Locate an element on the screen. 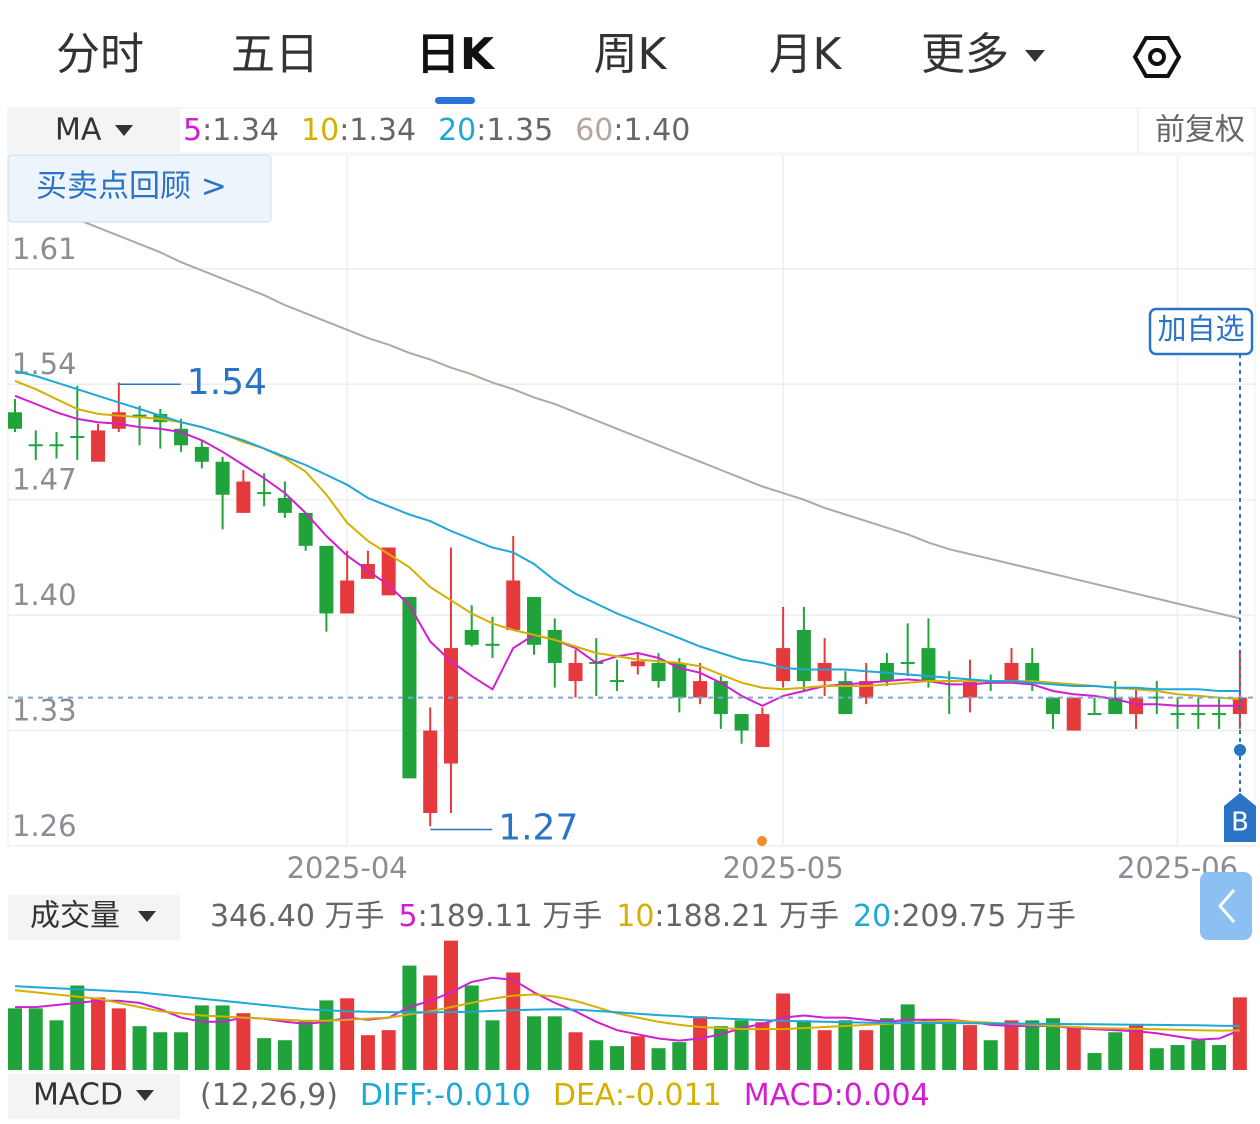  vol-ma-value: :209.75 万手 is located at coordinates (983, 916).